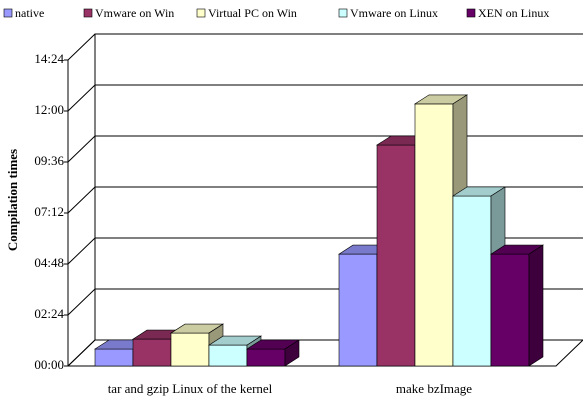  I want to click on x-tick-label: tar and gzip Linux of the kernel, so click(190, 388).